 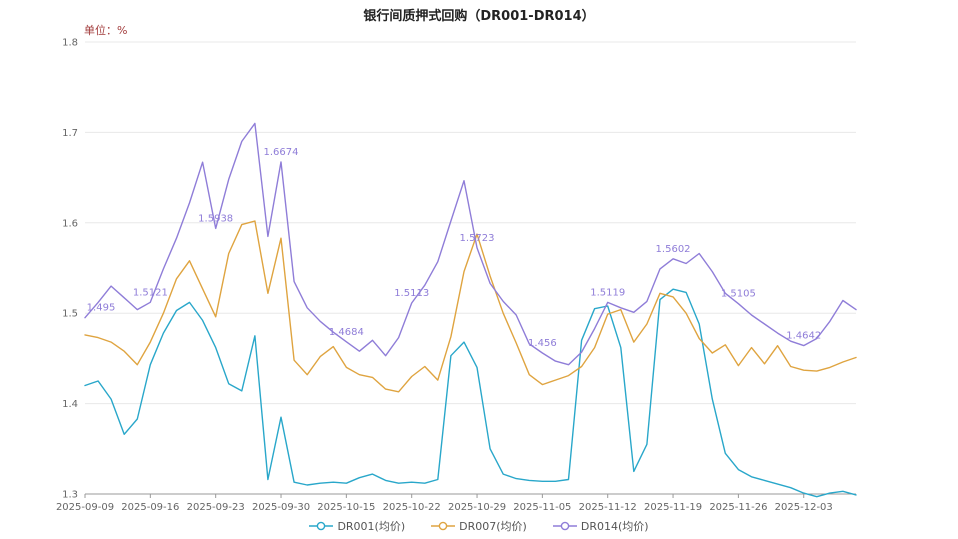 What do you see at coordinates (673, 249) in the screenshot?
I see `point-label: 1.5602` at bounding box center [673, 249].